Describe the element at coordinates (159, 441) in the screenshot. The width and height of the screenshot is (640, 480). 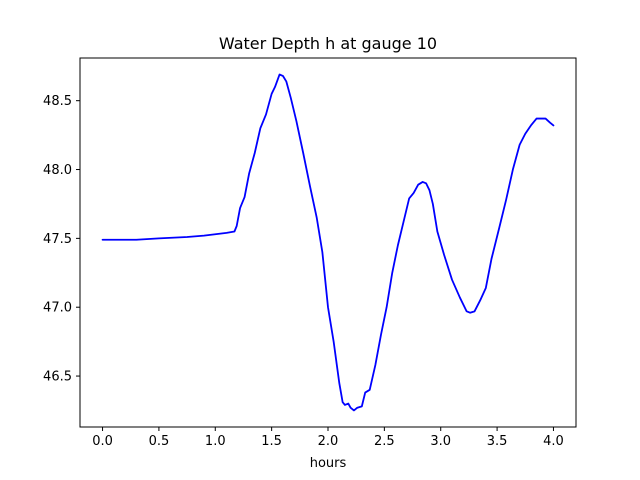
I see `x-tick-label: 0.5` at that location.